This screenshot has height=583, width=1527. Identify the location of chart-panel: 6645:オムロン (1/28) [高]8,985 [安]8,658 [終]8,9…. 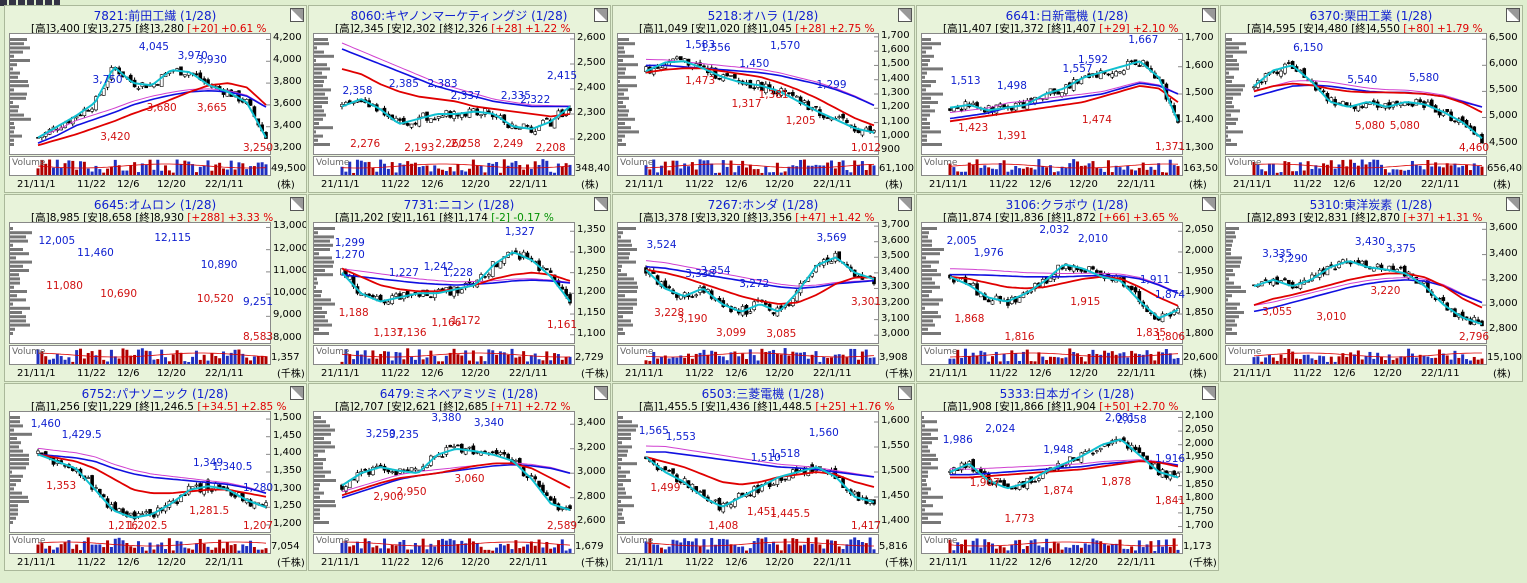
(155, 288).